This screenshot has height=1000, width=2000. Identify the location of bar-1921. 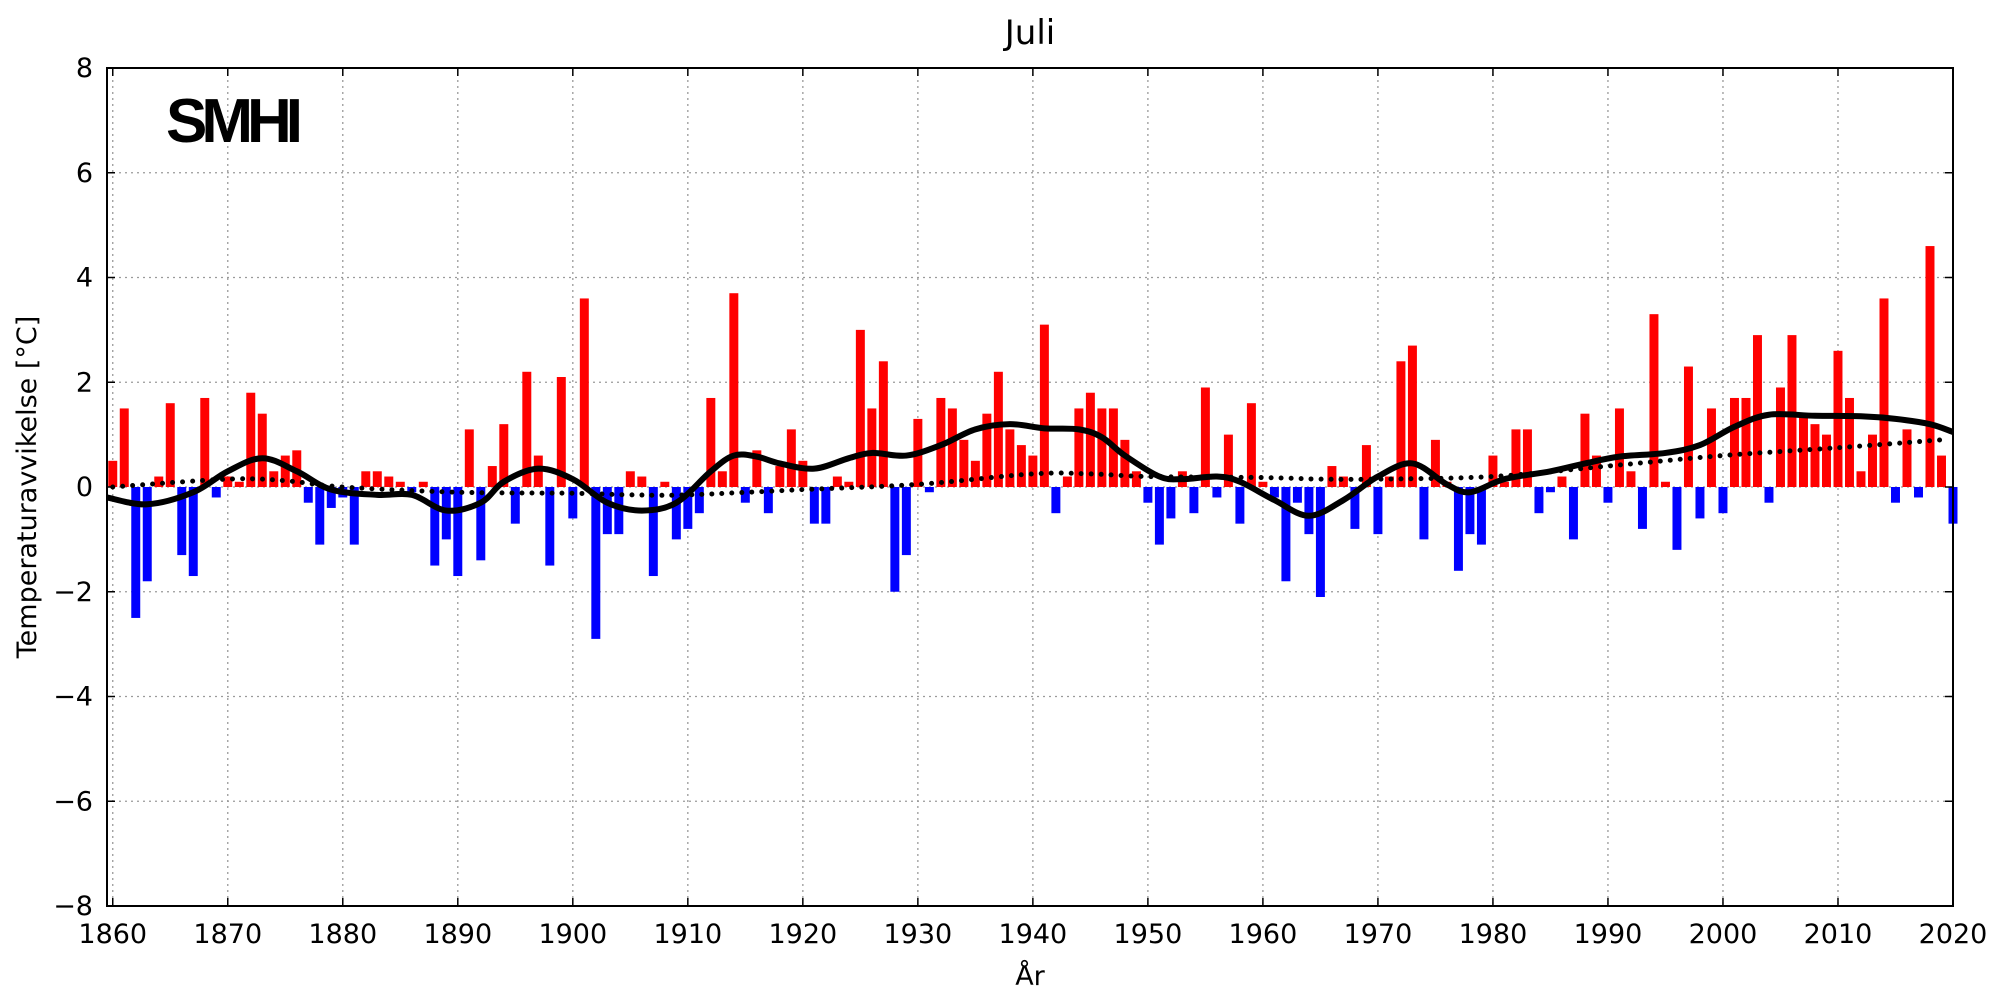
(814, 505).